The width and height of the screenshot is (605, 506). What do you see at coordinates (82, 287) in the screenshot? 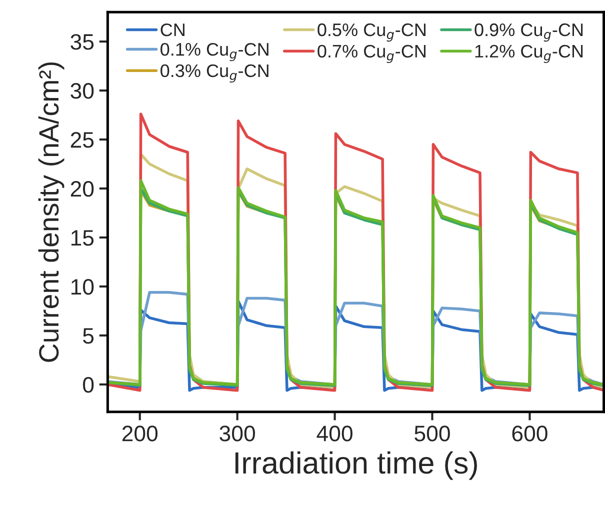
I see `y-tick-label: 10` at bounding box center [82, 287].